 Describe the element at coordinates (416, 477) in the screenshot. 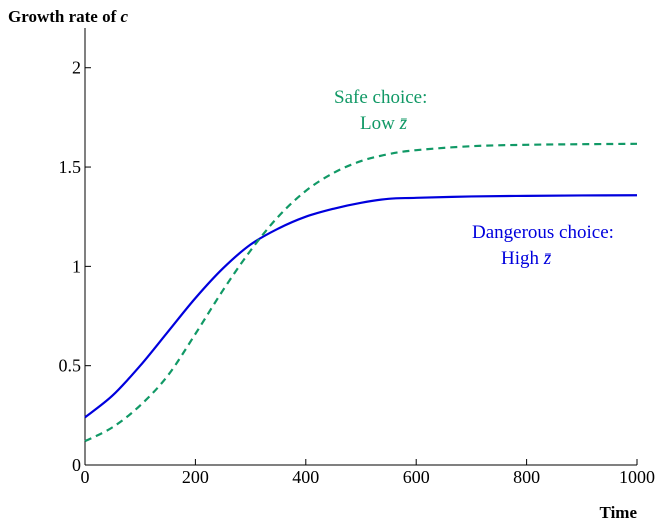

I see `x-tick-label: 600` at that location.